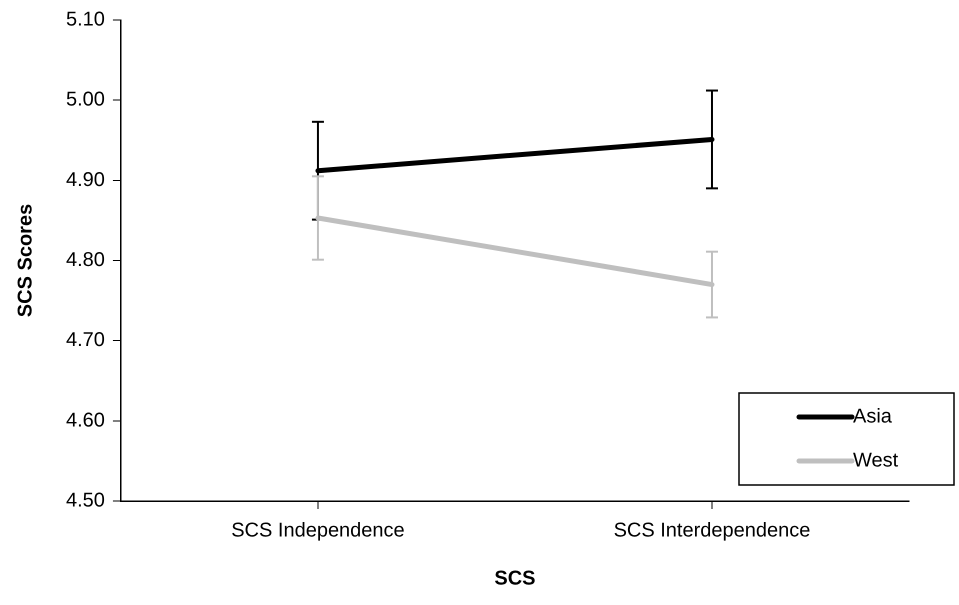  What do you see at coordinates (318, 531) in the screenshot?
I see `x-tick-label: SCS Independence` at bounding box center [318, 531].